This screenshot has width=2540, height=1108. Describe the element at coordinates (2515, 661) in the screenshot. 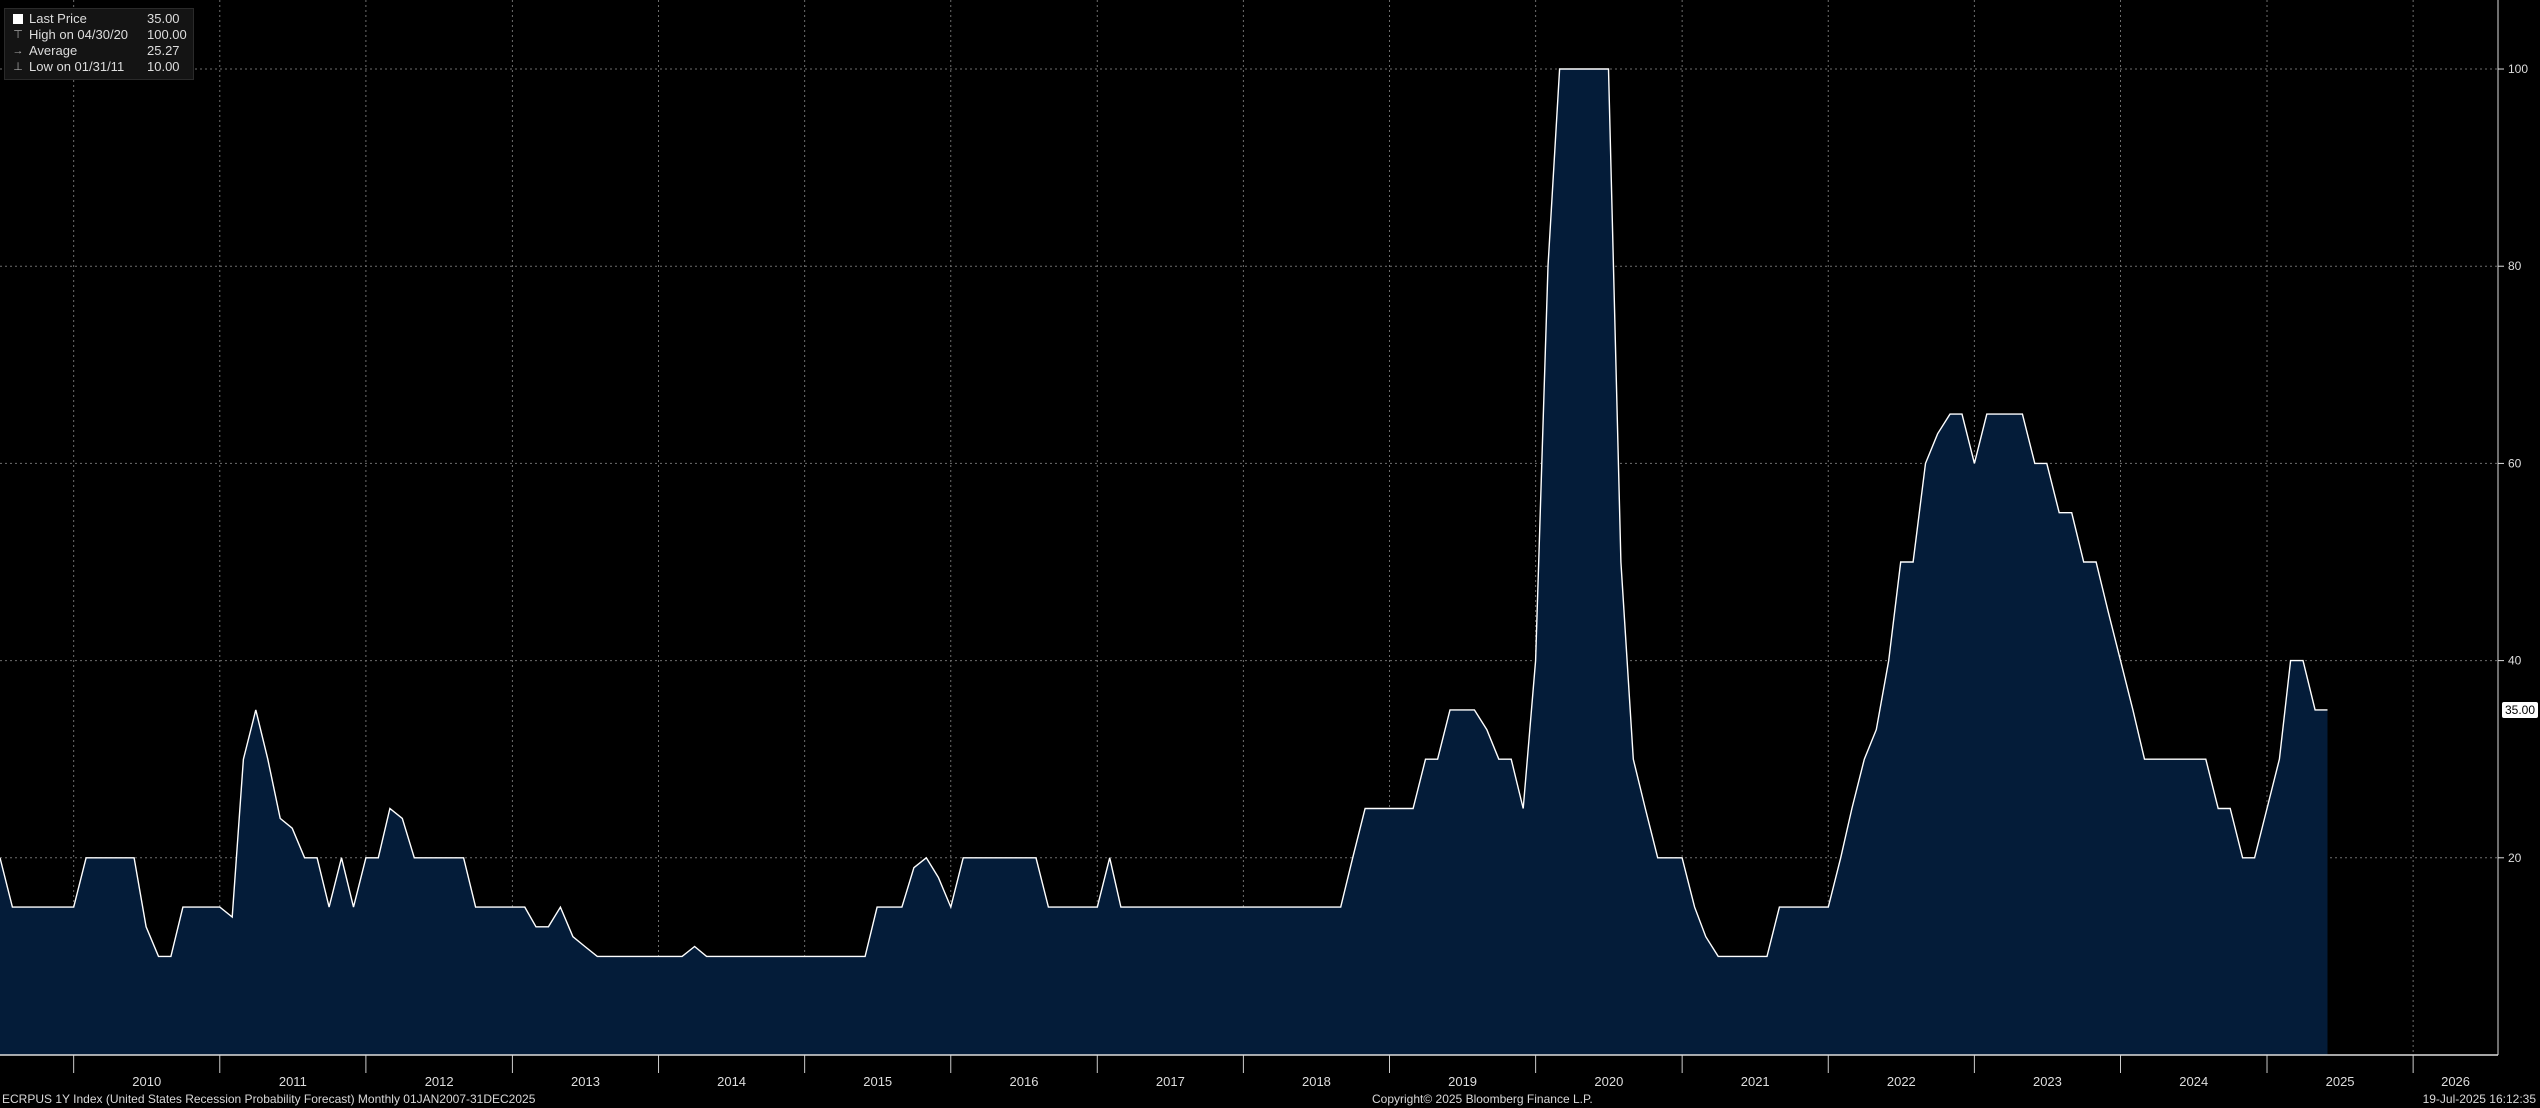

I see `y-tick-label: 40` at that location.